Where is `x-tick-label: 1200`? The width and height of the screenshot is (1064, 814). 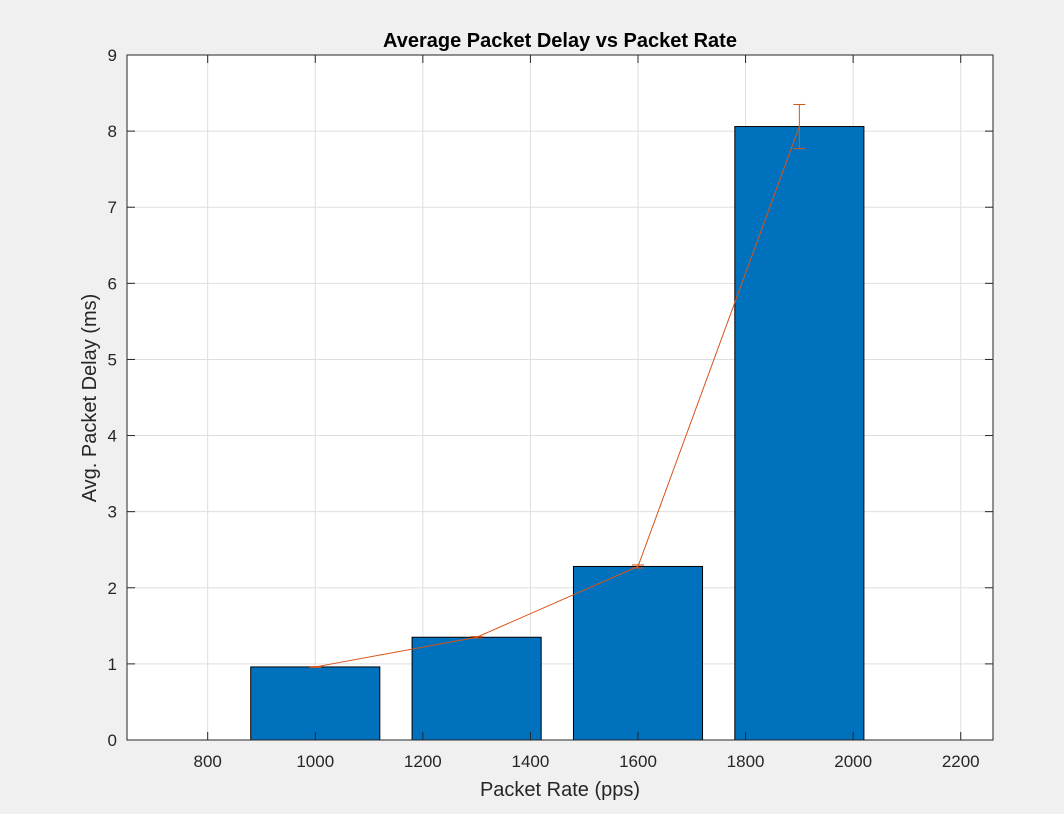 x-tick-label: 1200 is located at coordinates (423, 761).